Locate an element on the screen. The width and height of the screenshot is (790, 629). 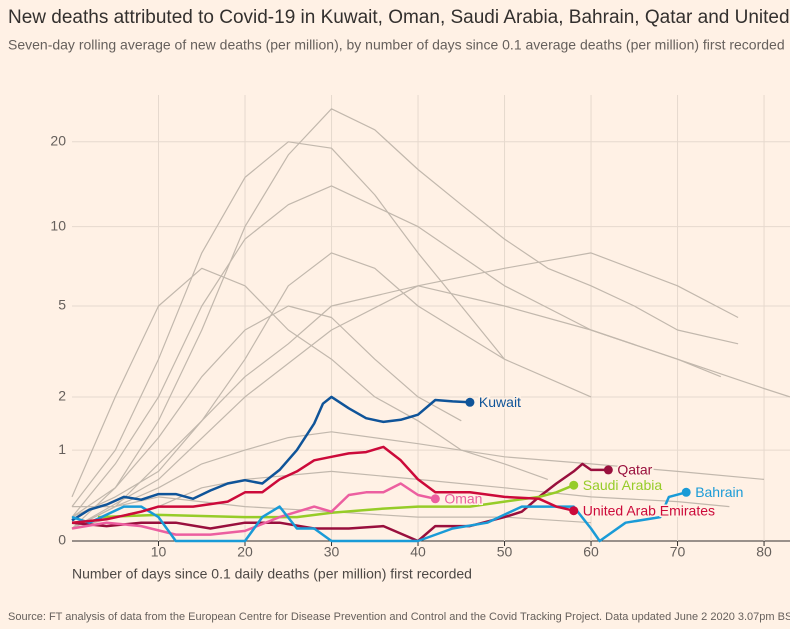
series-label: Bahrain is located at coordinates (719, 492).